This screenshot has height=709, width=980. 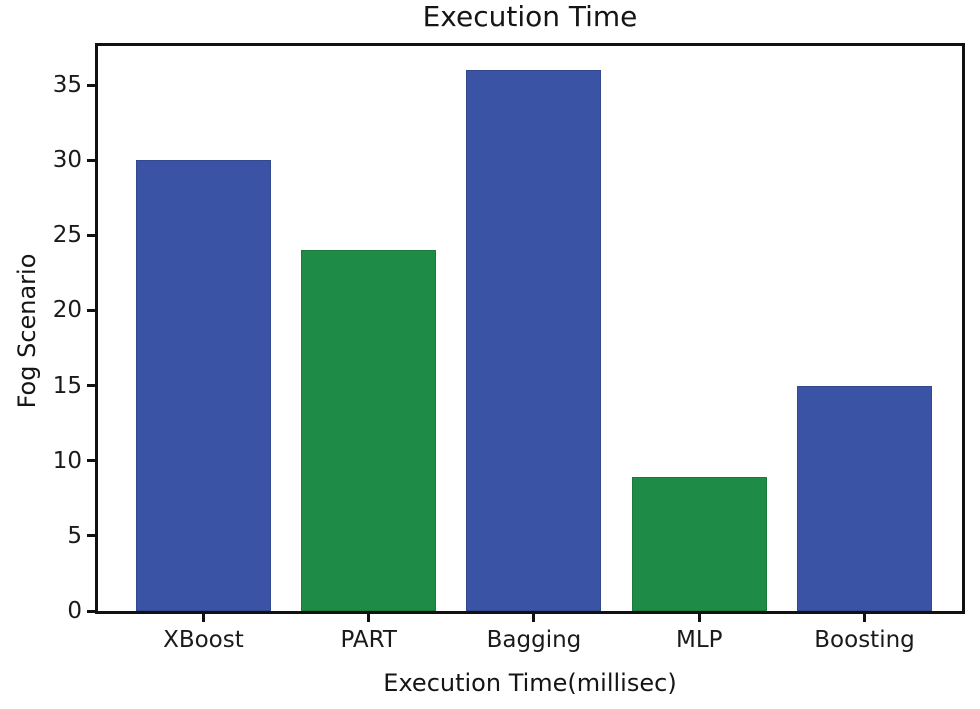 What do you see at coordinates (67, 460) in the screenshot?
I see `y-tick-label: 10` at bounding box center [67, 460].